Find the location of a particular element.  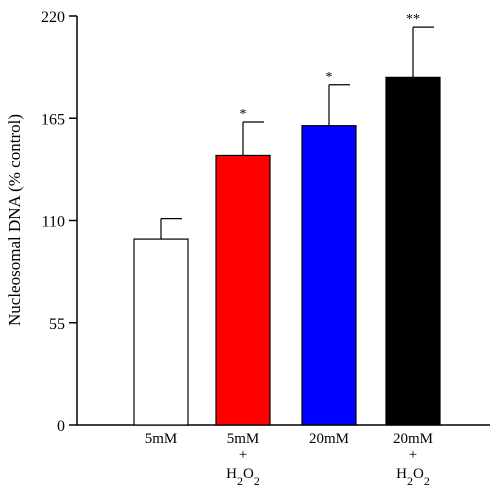

y-axis-title: Nucleosomal DNA (% control) is located at coordinates (14, 220).